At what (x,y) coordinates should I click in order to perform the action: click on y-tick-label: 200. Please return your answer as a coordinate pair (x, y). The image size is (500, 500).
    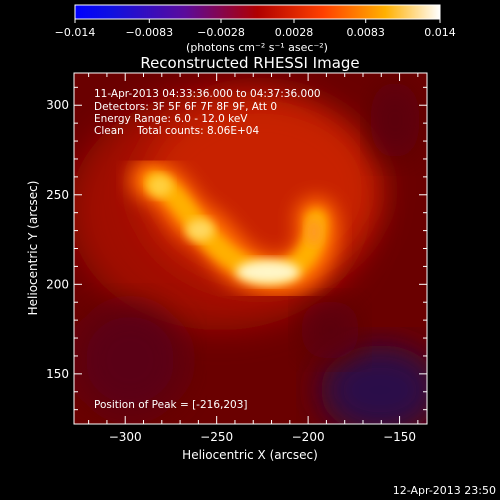
    Looking at the image, I should click on (57, 284).